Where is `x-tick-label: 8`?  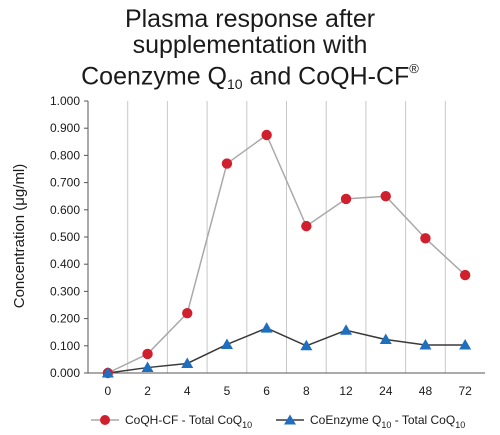
x-tick-label: 8 is located at coordinates (306, 391).